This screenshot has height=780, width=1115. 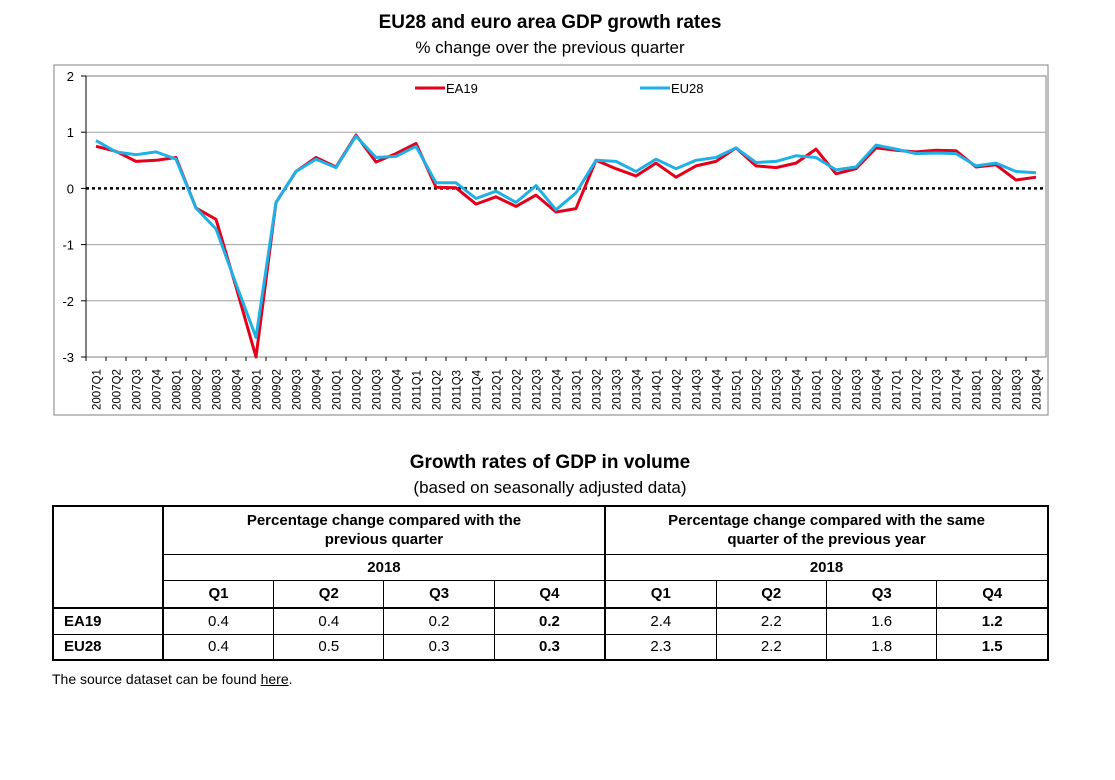 What do you see at coordinates (198, 389) in the screenshot?
I see `x-tick-label: 2008Q2` at bounding box center [198, 389].